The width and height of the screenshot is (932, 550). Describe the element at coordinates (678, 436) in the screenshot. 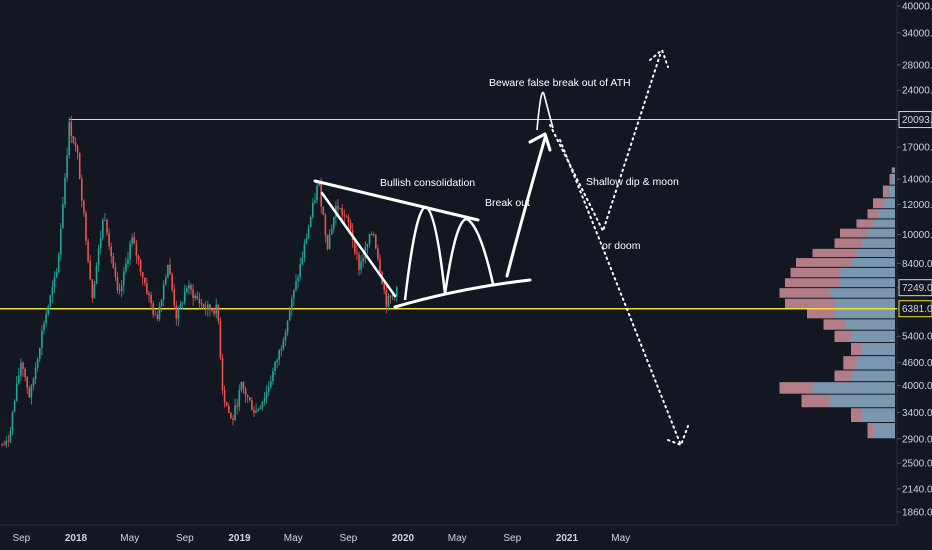

I see `doom-arrowhead` at that location.